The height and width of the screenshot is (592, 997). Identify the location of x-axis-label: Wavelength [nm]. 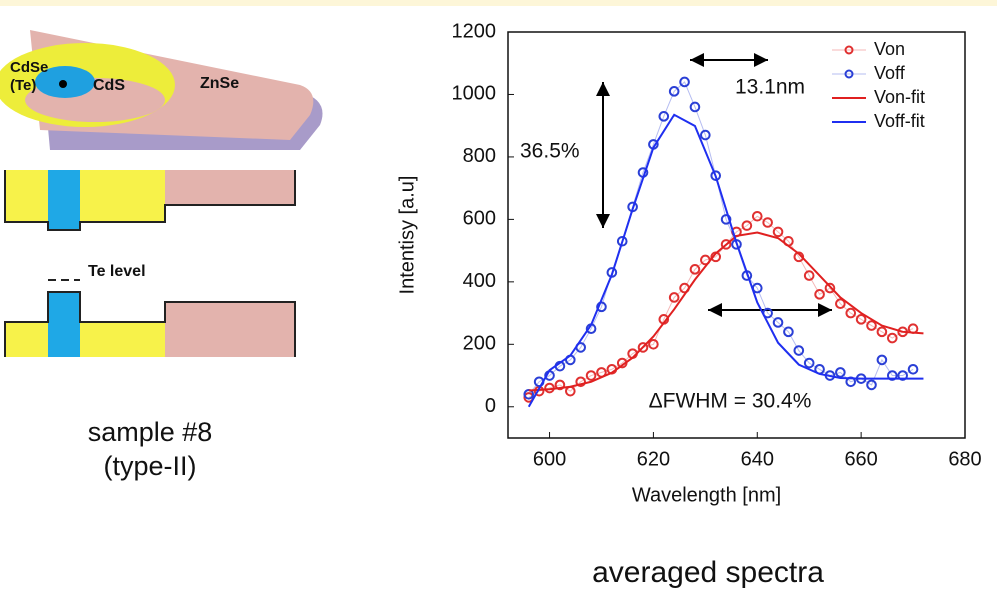
(706, 495).